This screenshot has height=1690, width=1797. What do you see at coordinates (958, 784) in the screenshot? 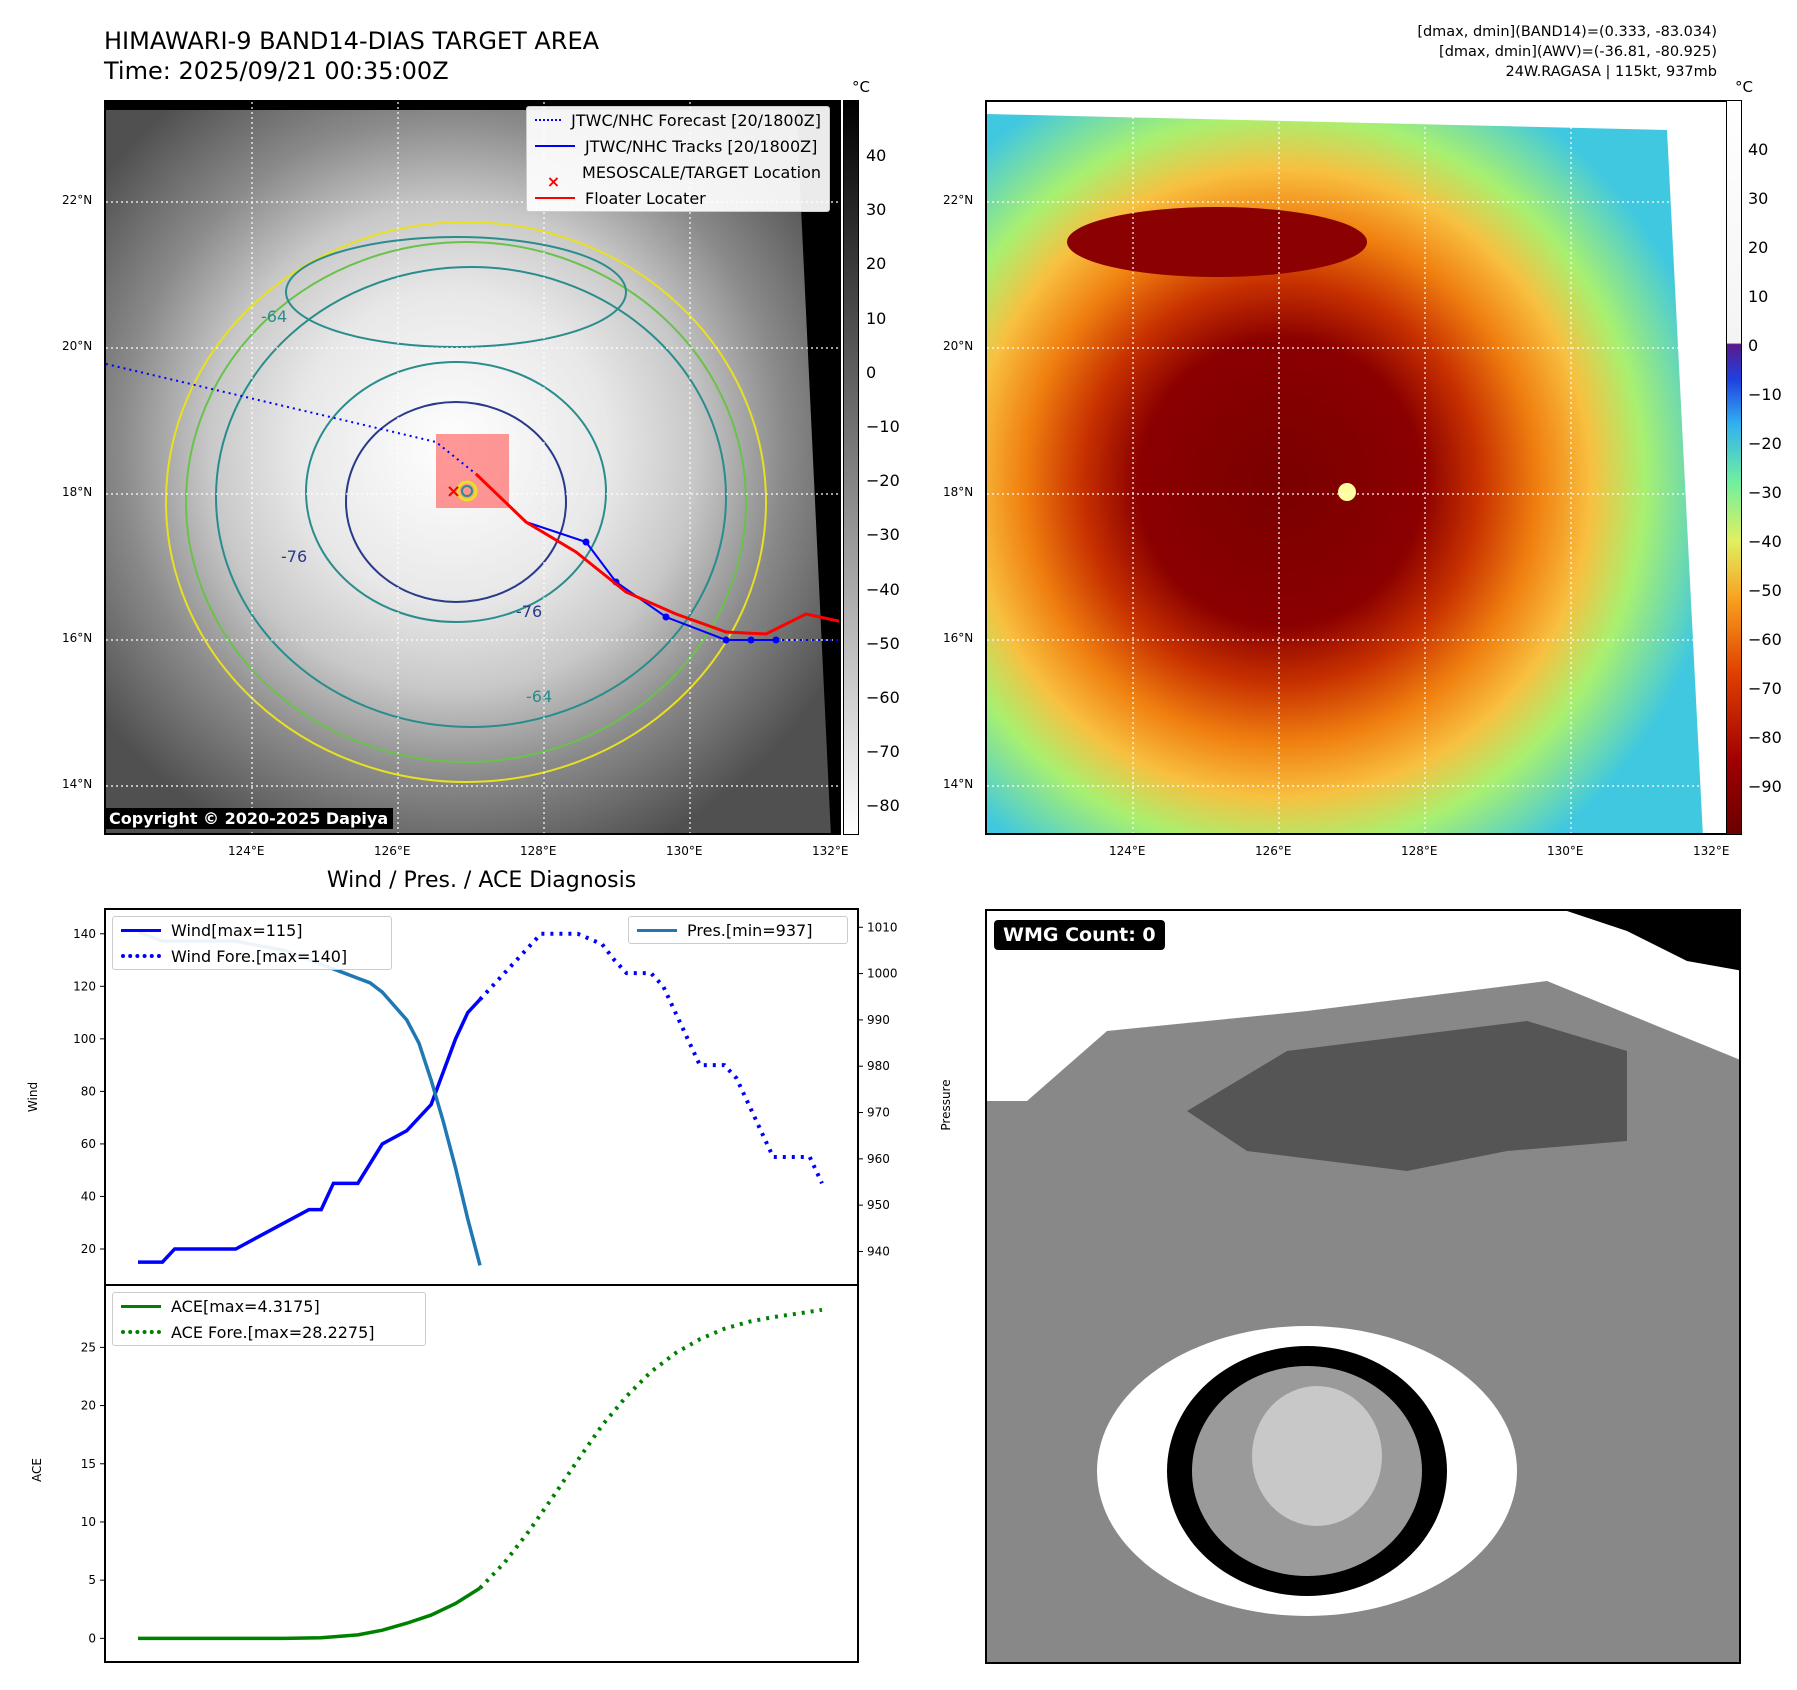
I see `lat-label-awv: 14°N` at bounding box center [958, 784].